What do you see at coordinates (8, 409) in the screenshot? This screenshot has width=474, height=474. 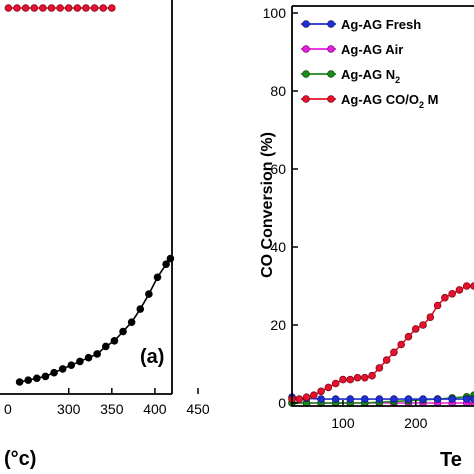 I see `panel-a-partial-tick-label: 0` at bounding box center [8, 409].